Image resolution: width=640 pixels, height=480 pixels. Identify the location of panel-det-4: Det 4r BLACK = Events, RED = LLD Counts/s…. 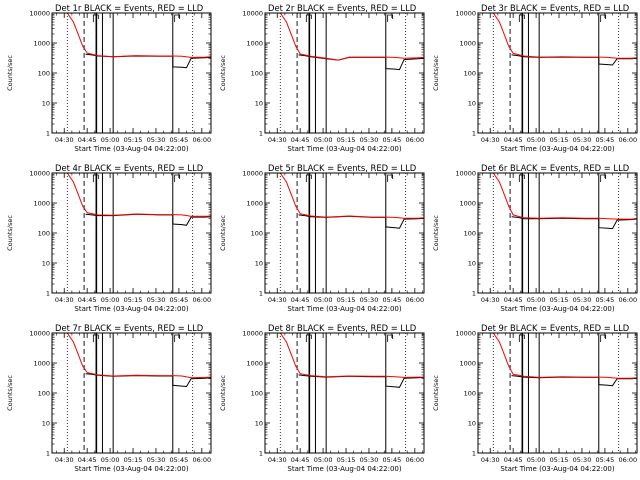
(109, 238).